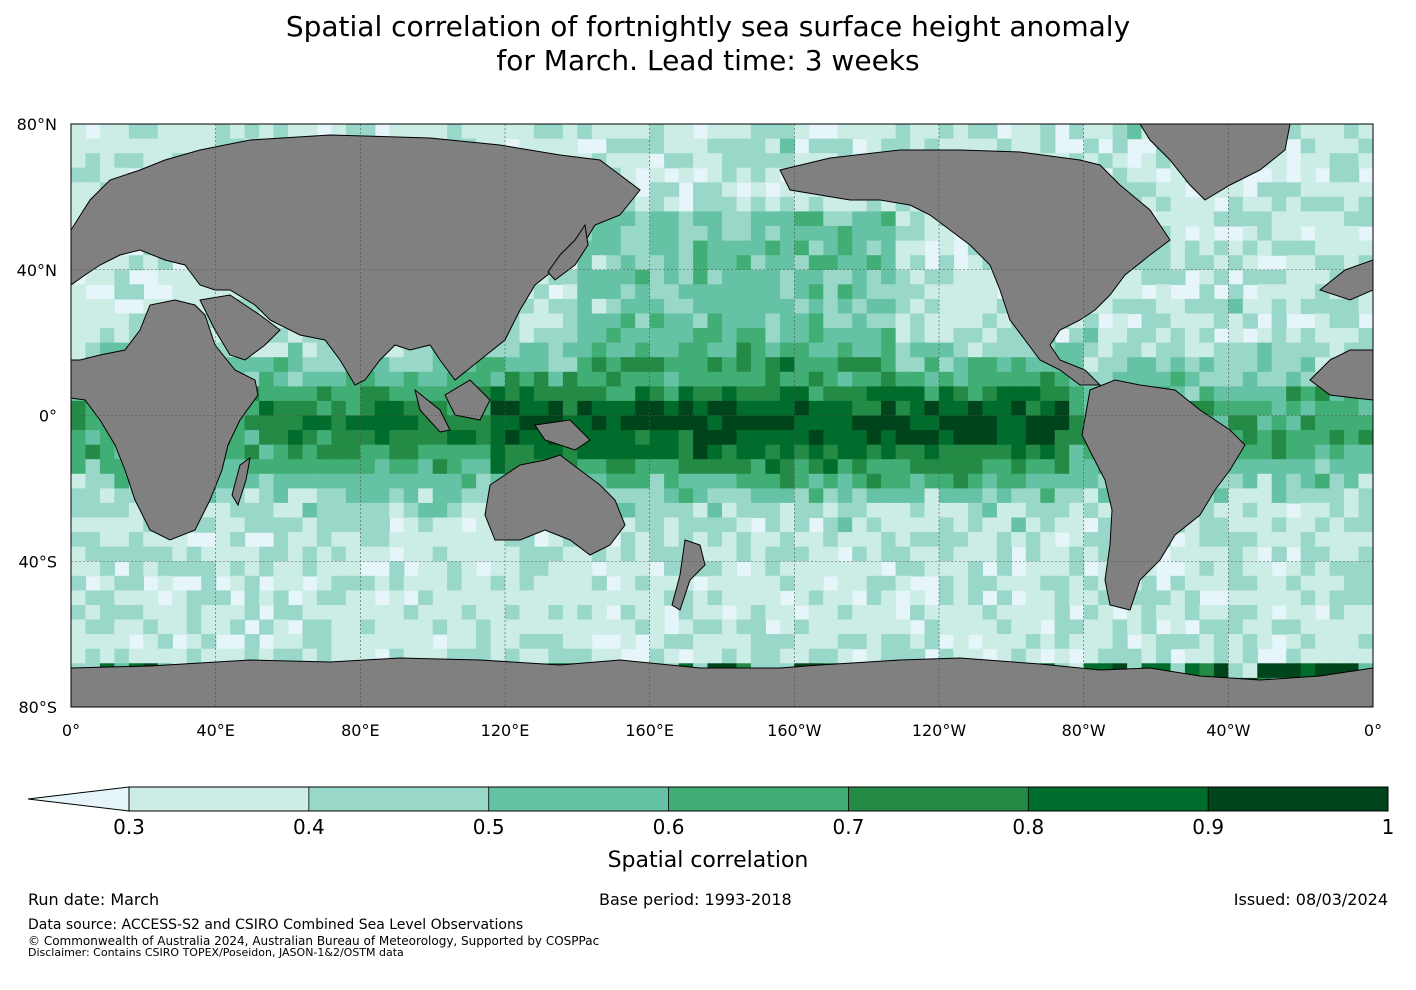  Describe the element at coordinates (1084, 730) in the screenshot. I see `longitude-tick-label: 80°W` at that location.